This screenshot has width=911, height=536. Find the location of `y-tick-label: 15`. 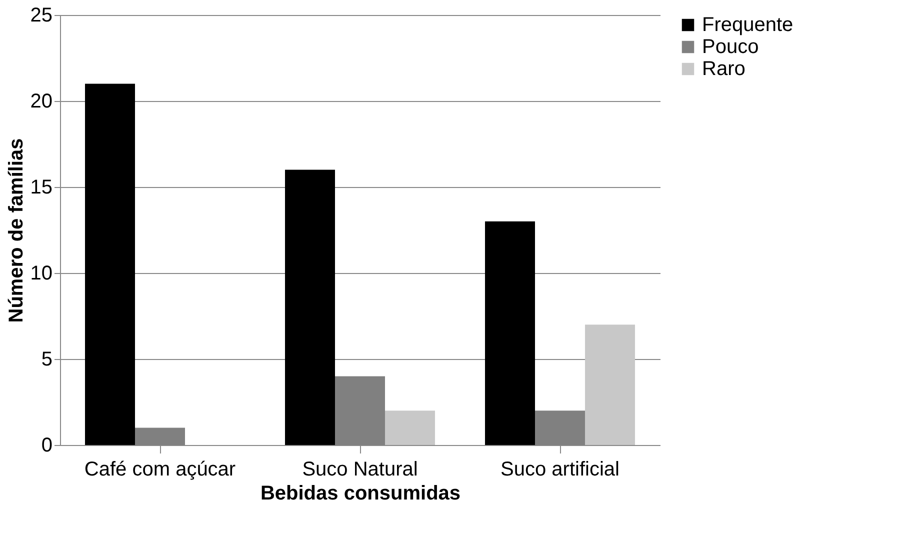

y-tick-label: 15 is located at coordinates (41, 187).